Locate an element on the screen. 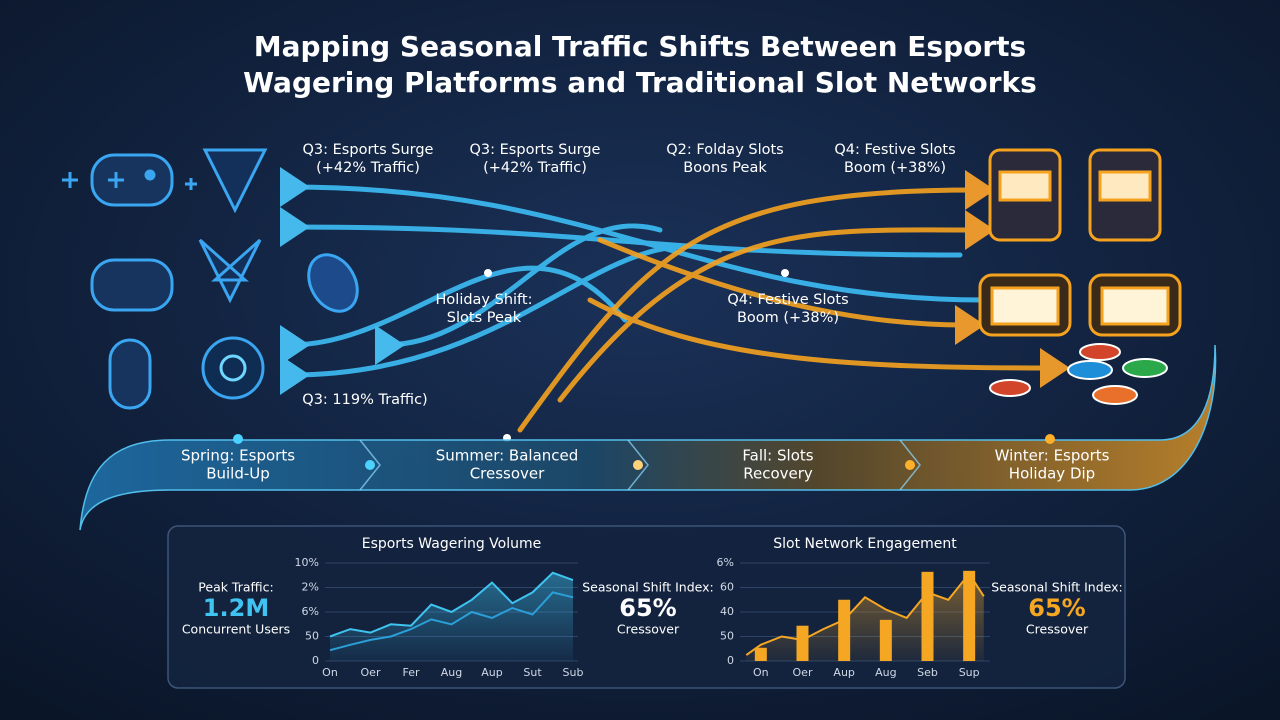 Image resolution: width=1280 pixels, height=720 pixels. flow-label: Boons Peak is located at coordinates (725, 168).